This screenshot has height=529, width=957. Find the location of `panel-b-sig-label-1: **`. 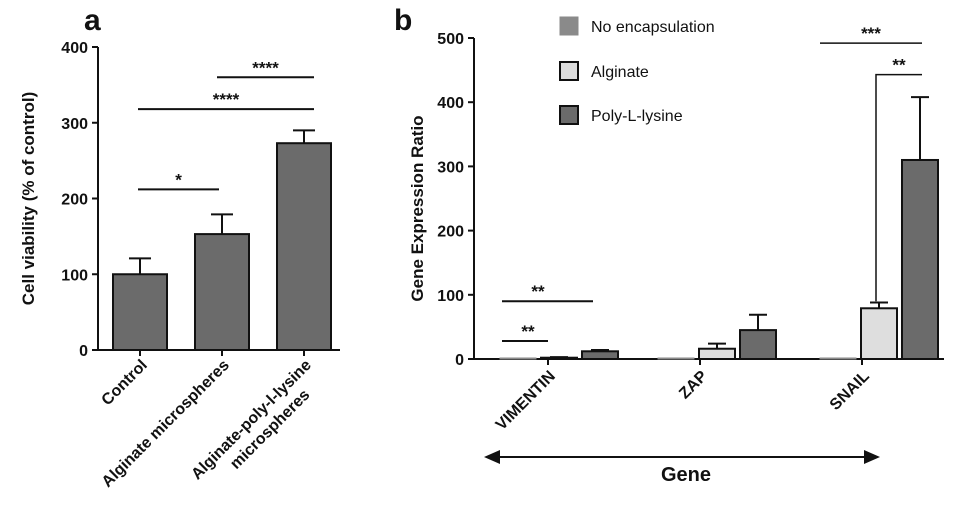

panel-b-sig-label-1: ** is located at coordinates (538, 291).